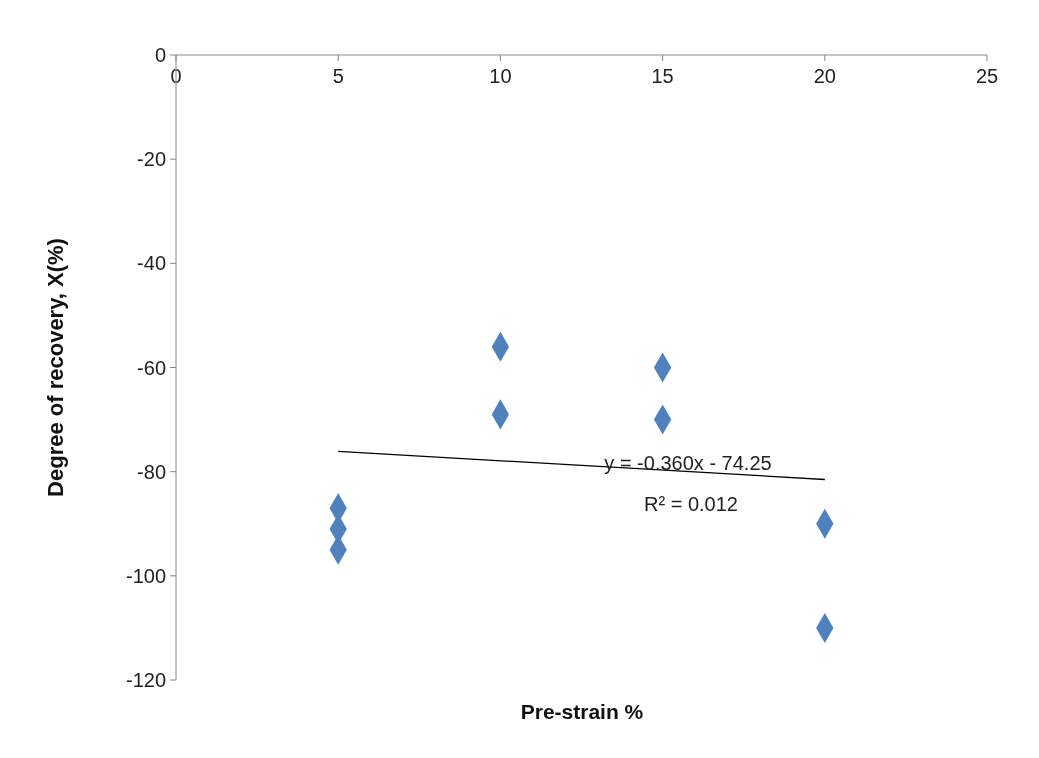 This screenshot has width=1039, height=758. I want to click on x-tick-label: 15, so click(662, 76).